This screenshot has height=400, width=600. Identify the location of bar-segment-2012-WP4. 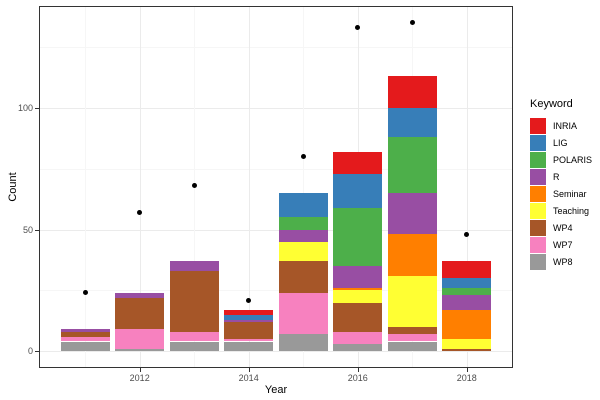
(140, 313).